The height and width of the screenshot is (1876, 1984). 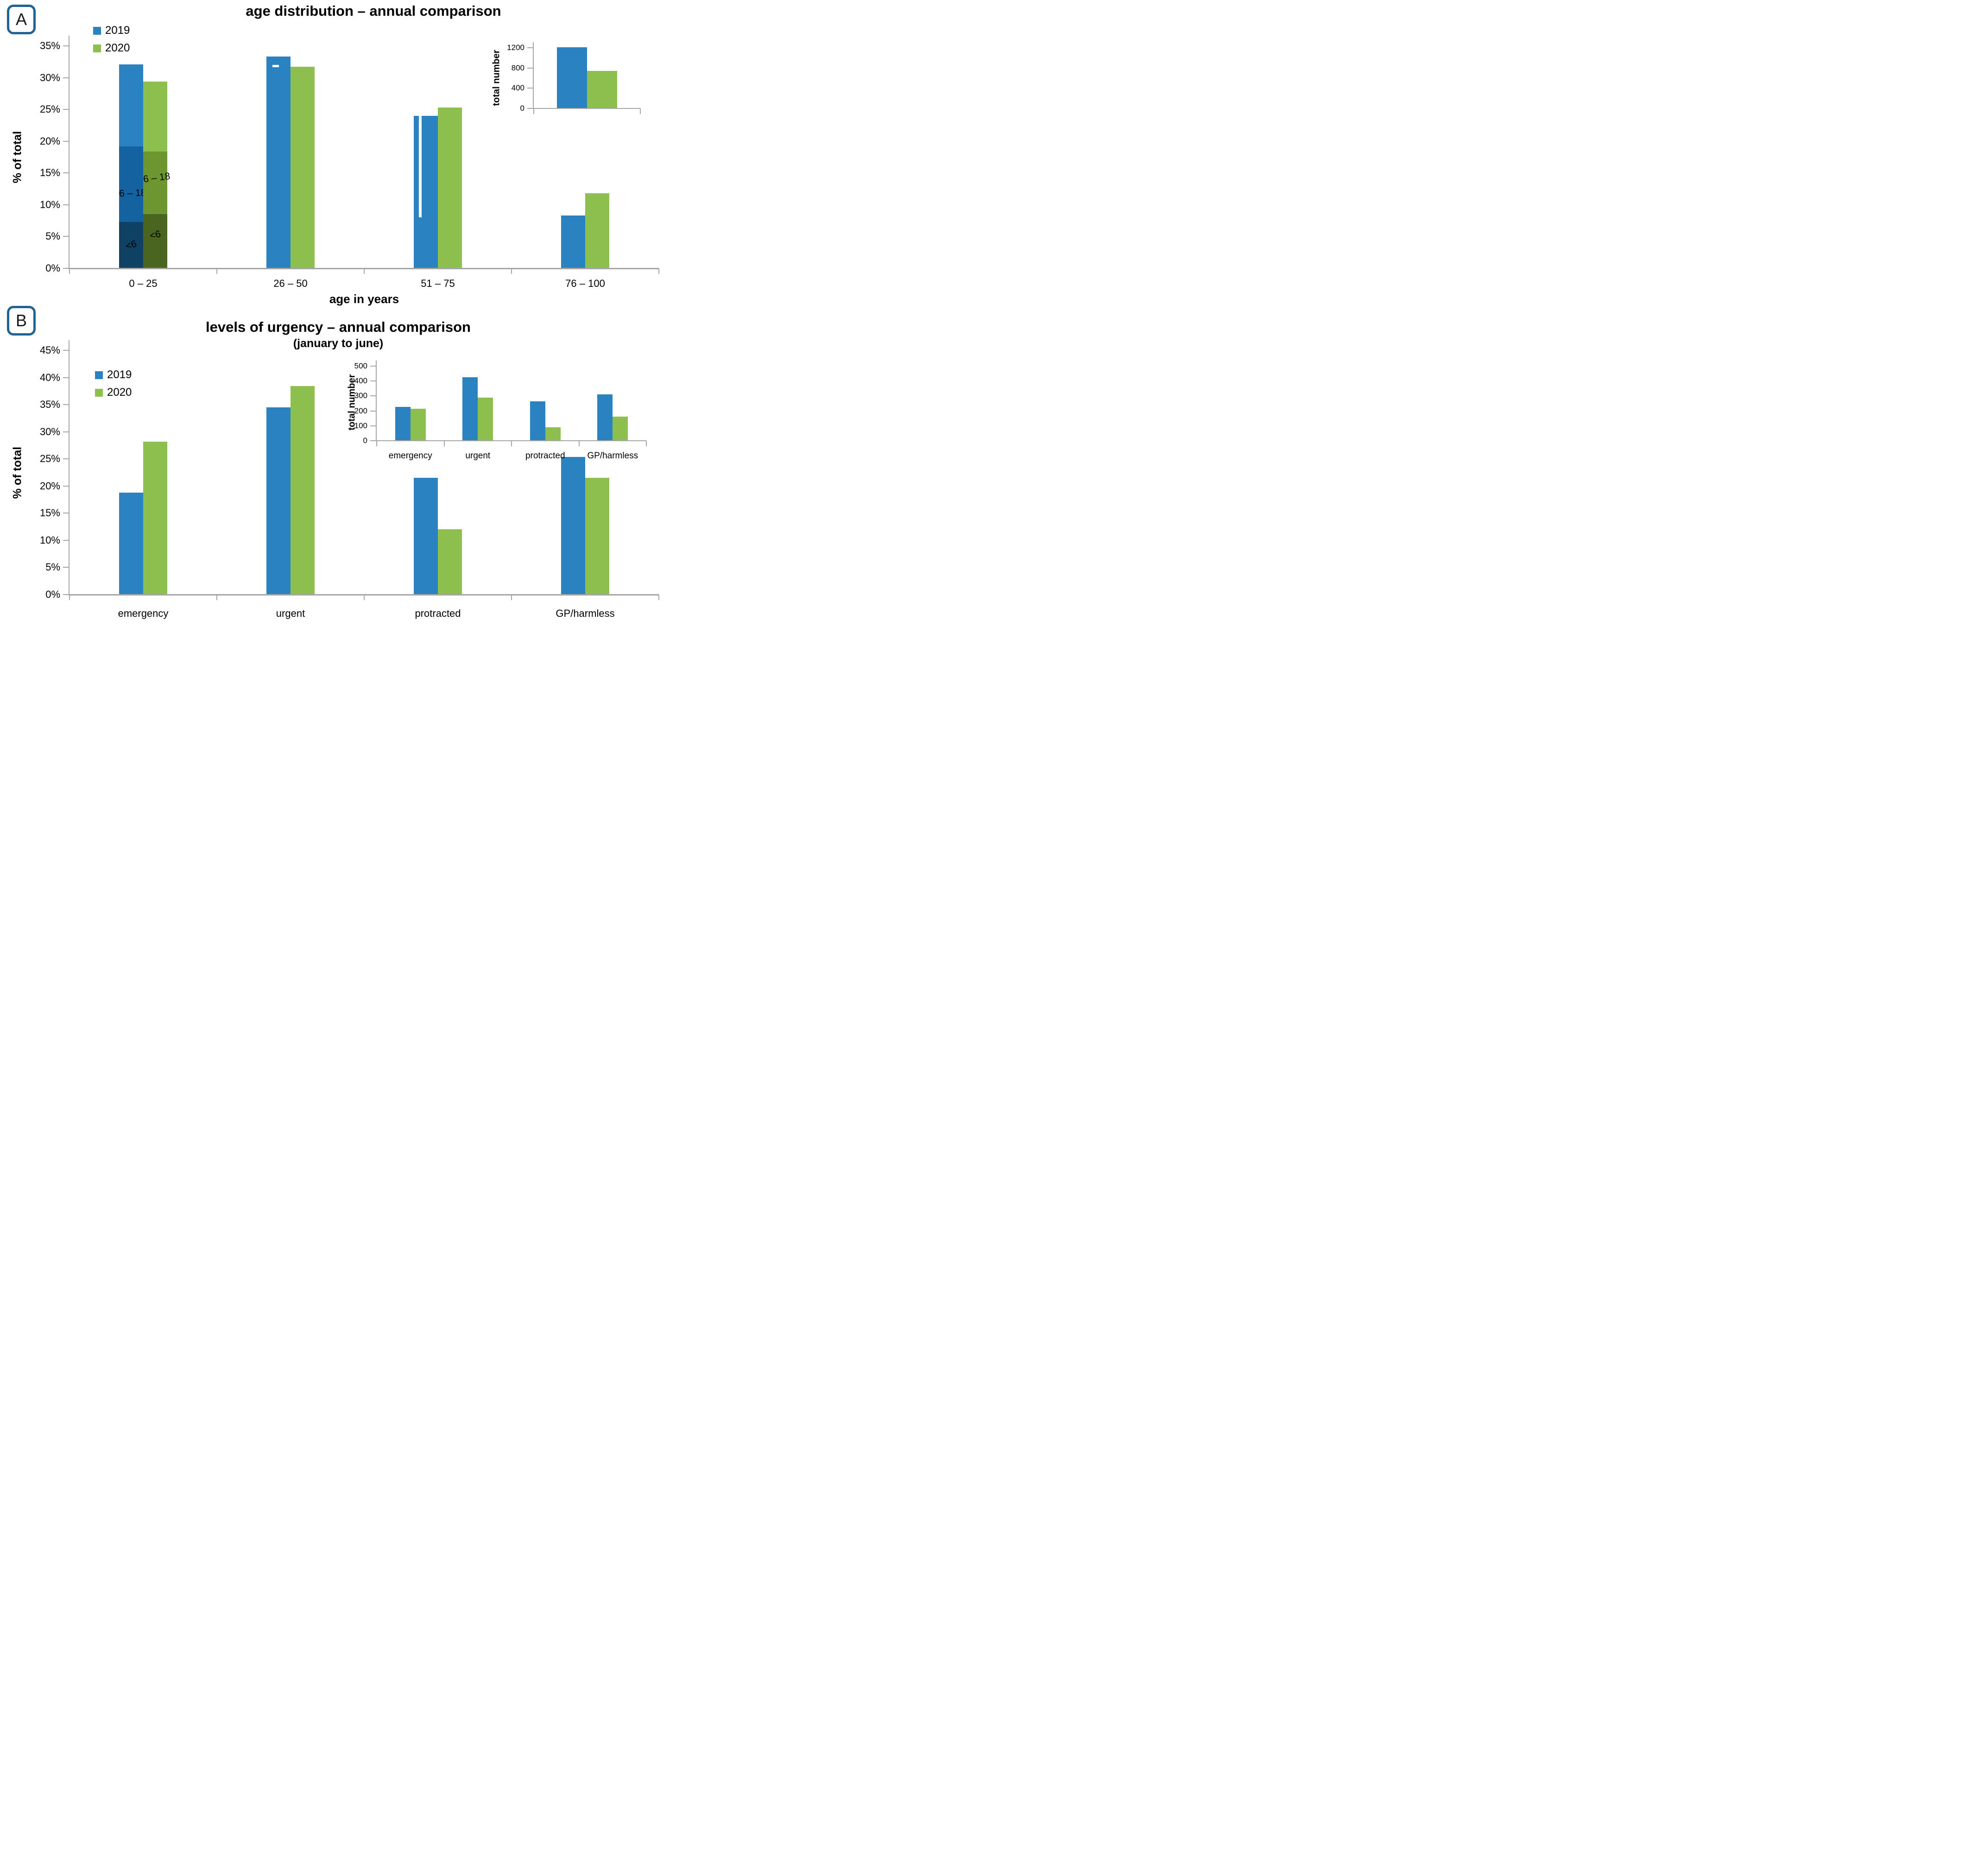 I want to click on y-tick-label-100: 100, so click(x=360, y=425).